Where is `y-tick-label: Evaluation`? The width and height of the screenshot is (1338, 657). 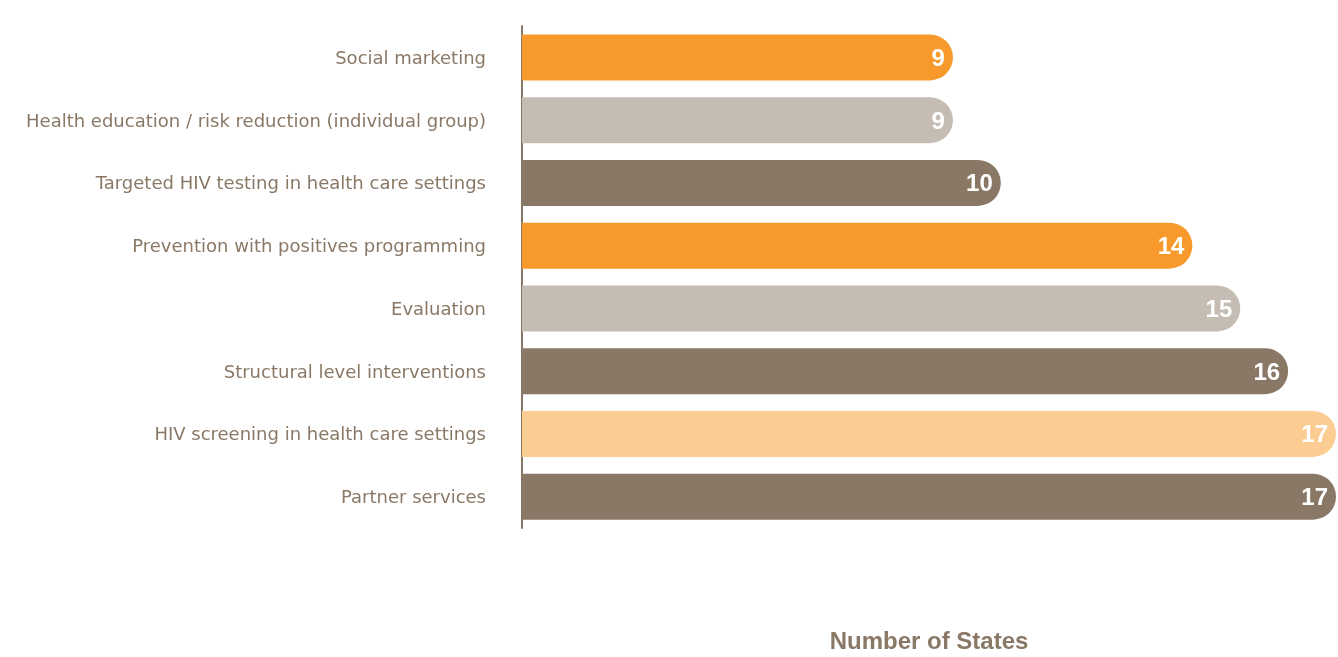 y-tick-label: Evaluation is located at coordinates (438, 308).